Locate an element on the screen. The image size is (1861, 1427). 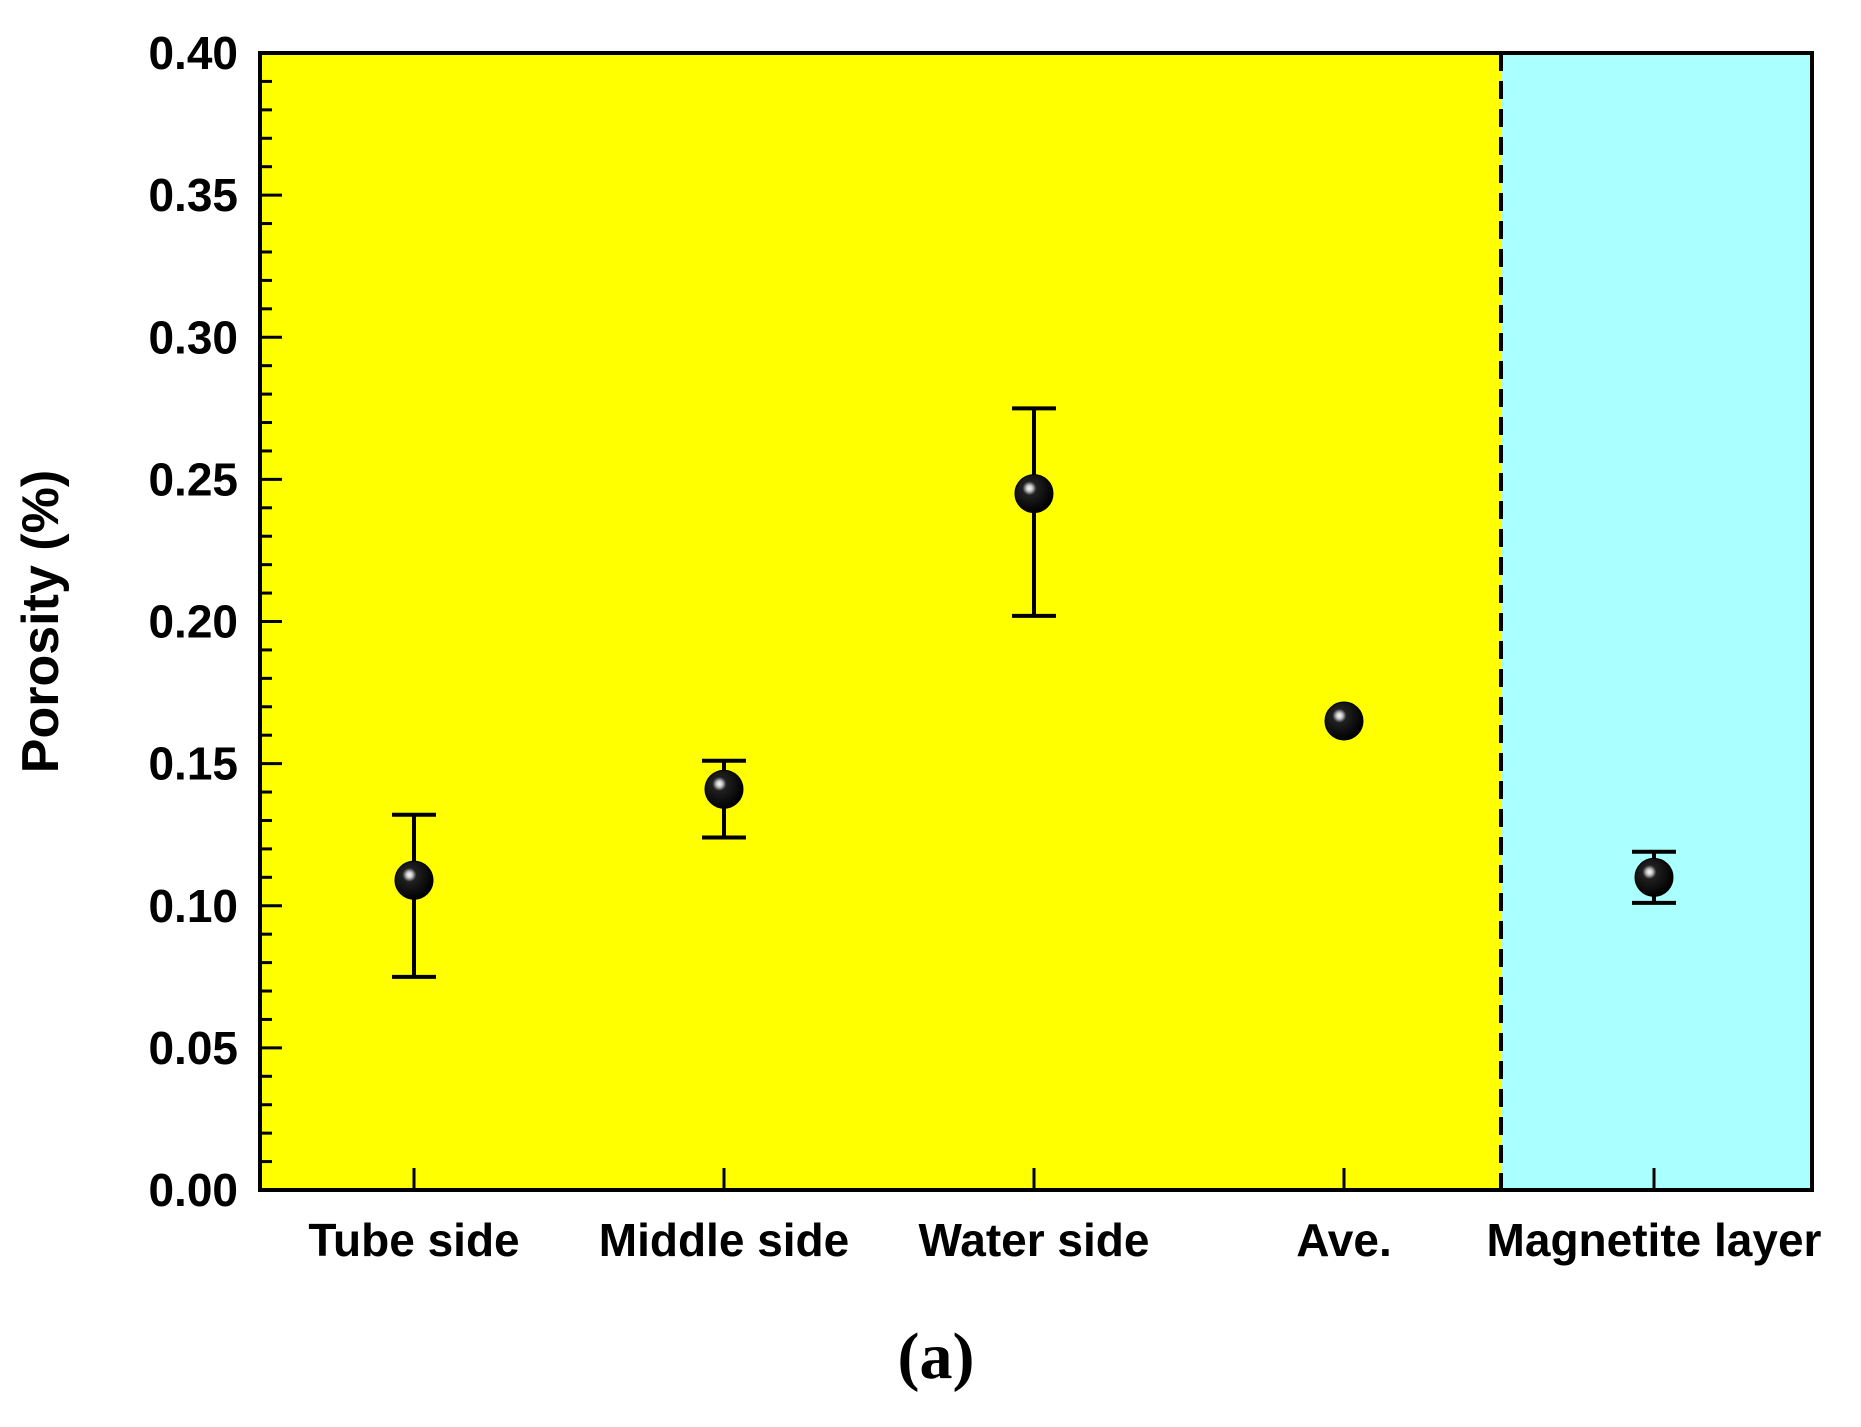
x-category-label: Magnetite layer is located at coordinates (1654, 1240).